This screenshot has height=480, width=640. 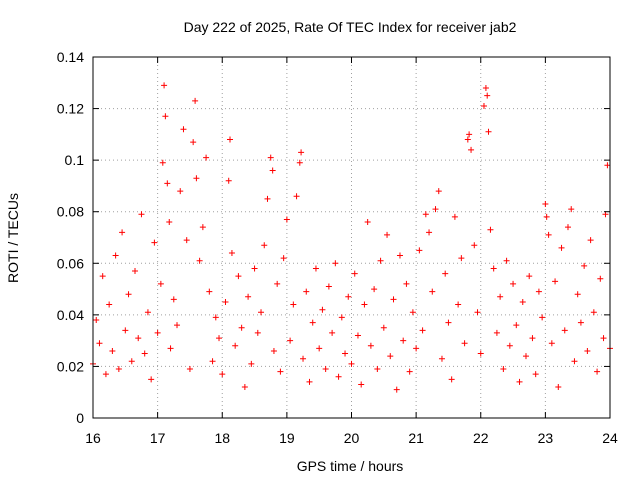 I want to click on y-tick-label: 0.14, so click(x=70, y=57).